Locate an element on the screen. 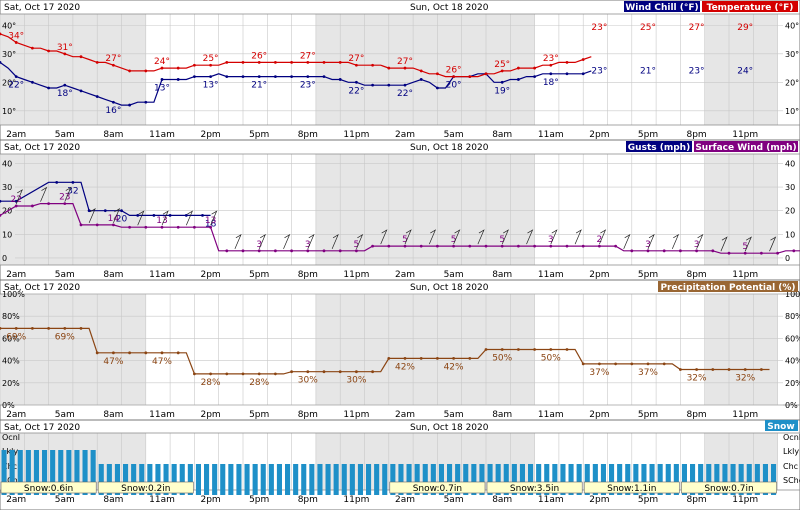 The height and width of the screenshot is (514, 800). snow-amount-label: Snow:0.2in is located at coordinates (145, 489).